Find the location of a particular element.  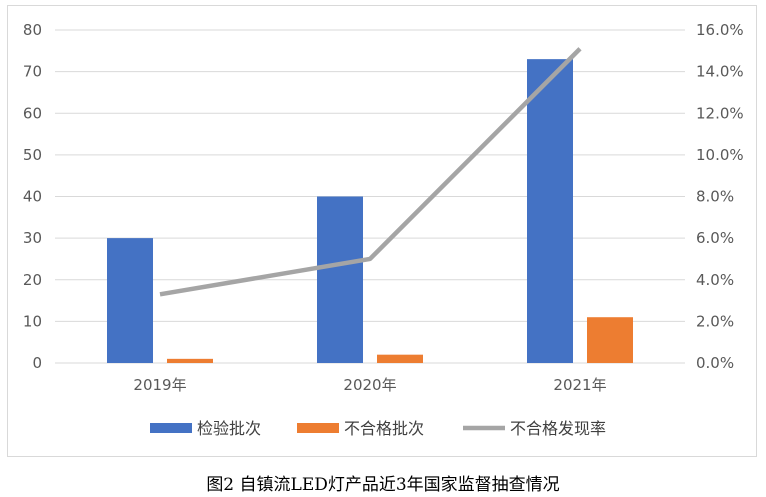

x-tick-label: 2020年 is located at coordinates (369, 385).